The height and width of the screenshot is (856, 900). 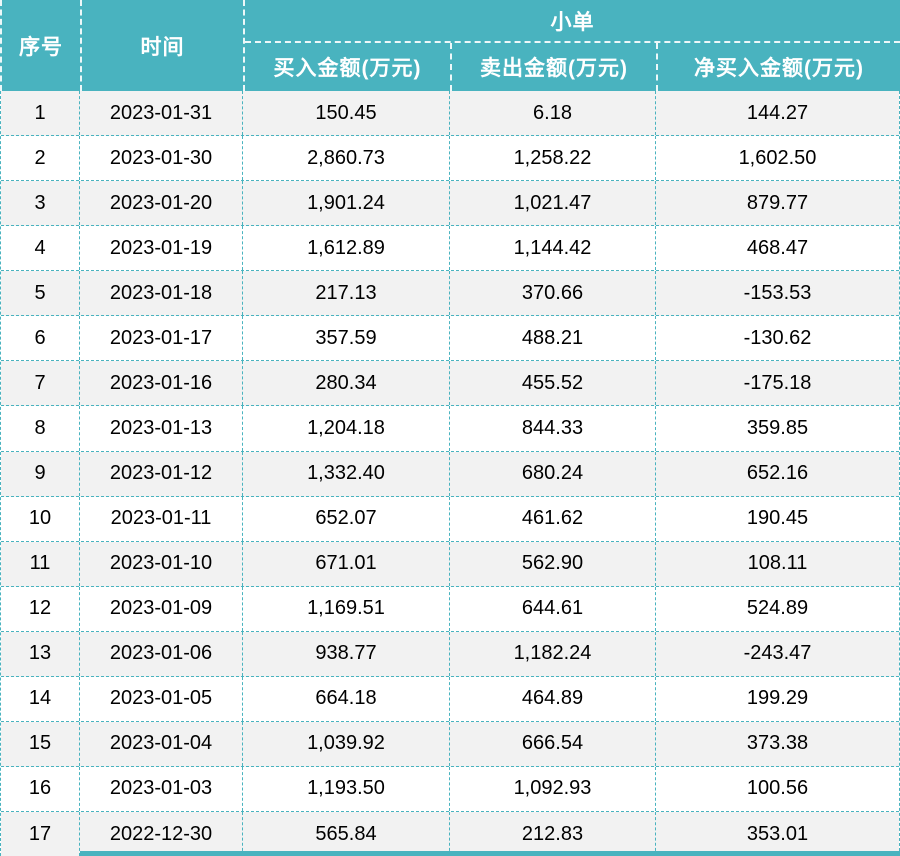 I want to click on cell-net: 359.85, so click(x=777, y=427).